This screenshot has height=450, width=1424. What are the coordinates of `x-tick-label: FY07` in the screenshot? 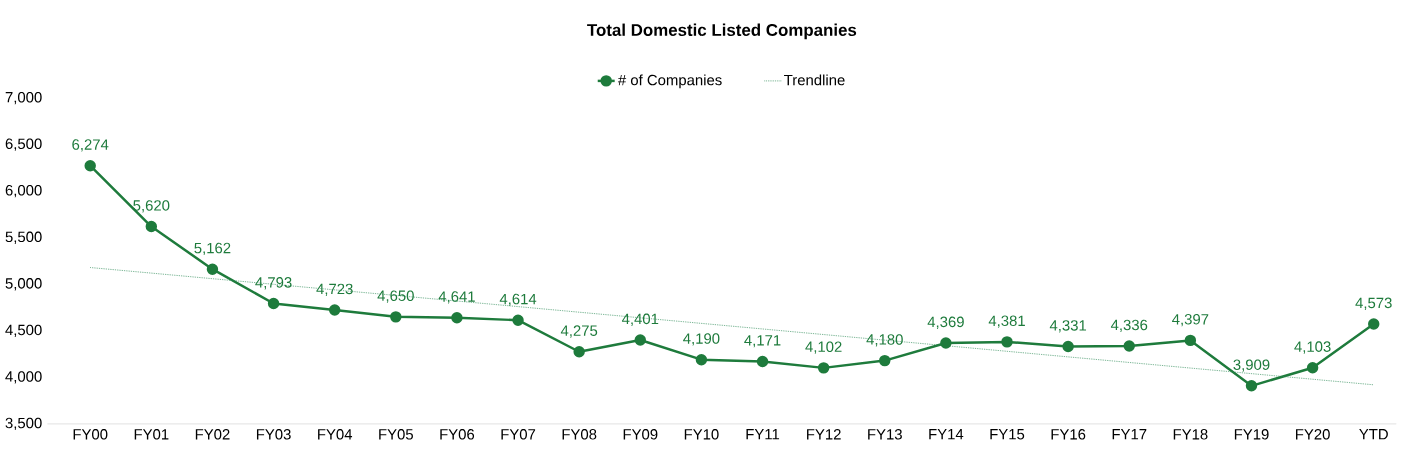 It's located at (518, 434).